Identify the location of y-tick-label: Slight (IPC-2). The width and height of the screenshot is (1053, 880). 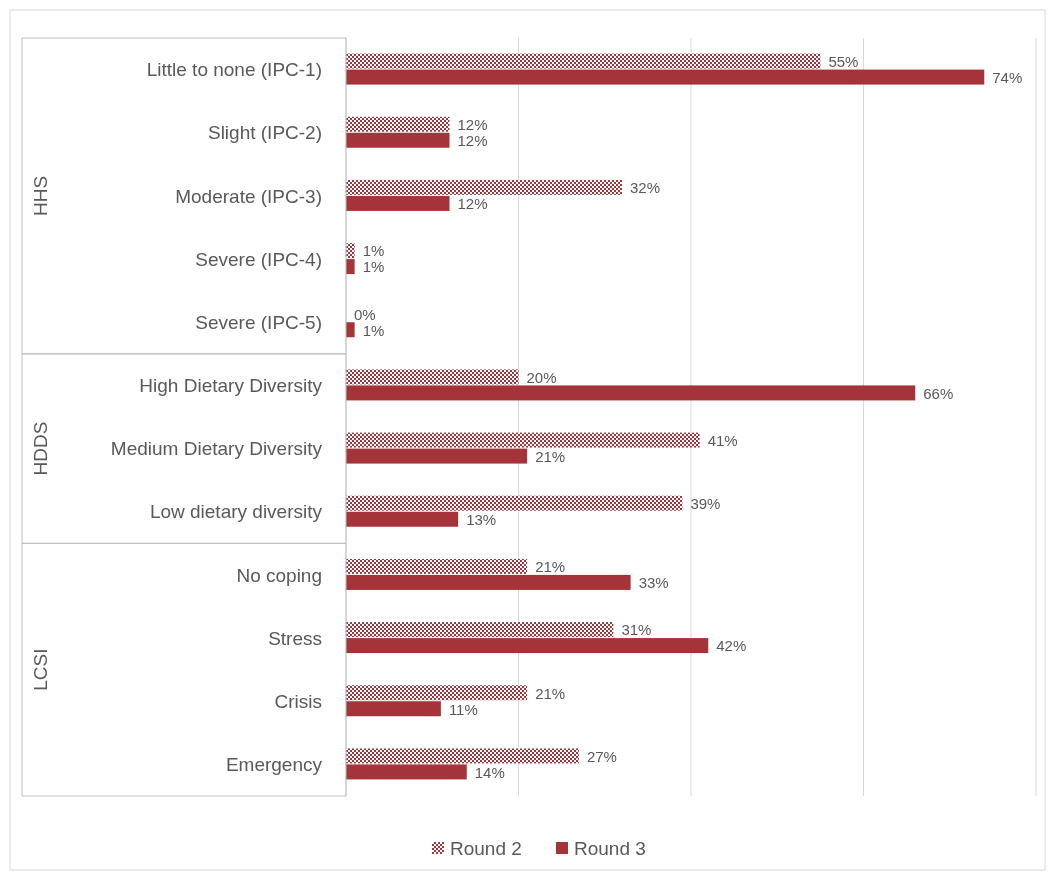
(264, 133).